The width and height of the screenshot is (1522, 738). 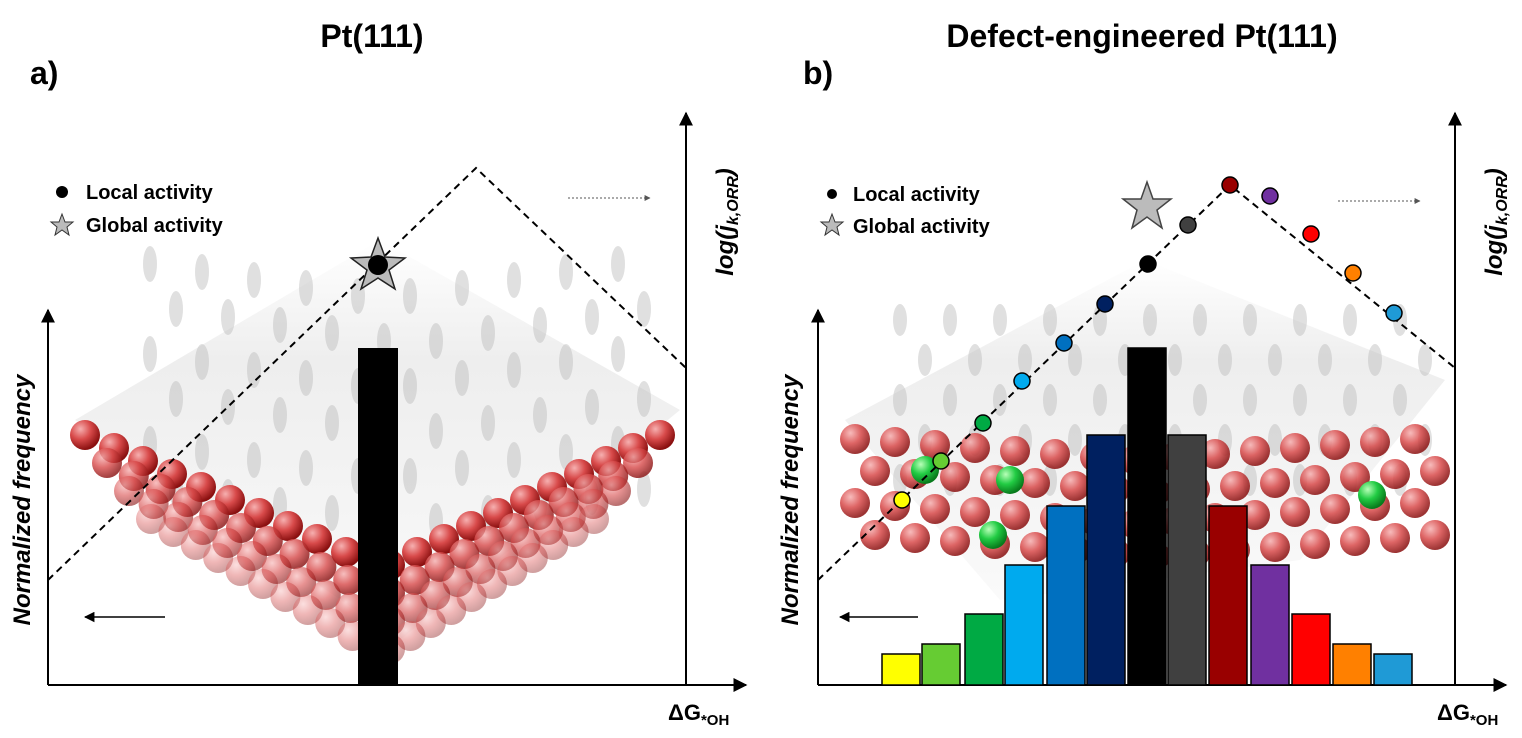 I want to click on y2-label: log(jk,ORR), so click(x=1496, y=222).